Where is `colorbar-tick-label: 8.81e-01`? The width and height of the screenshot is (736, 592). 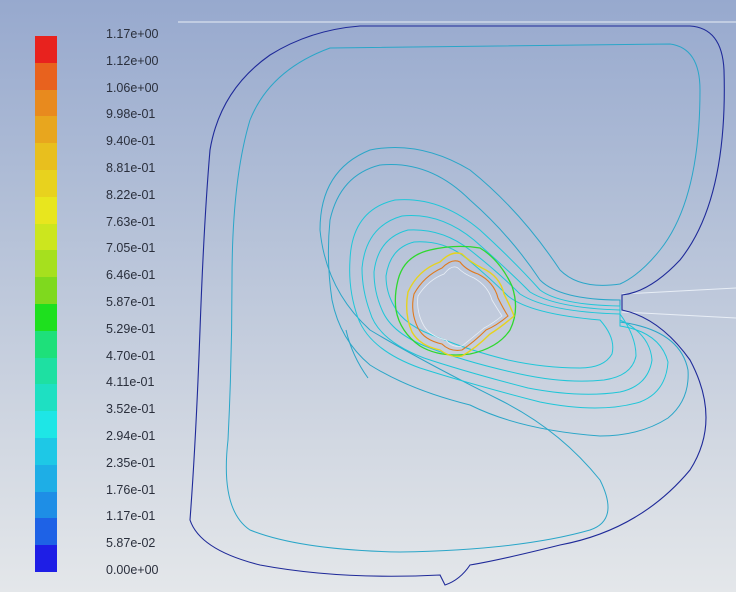
colorbar-tick-label: 8.81e-01 is located at coordinates (131, 168).